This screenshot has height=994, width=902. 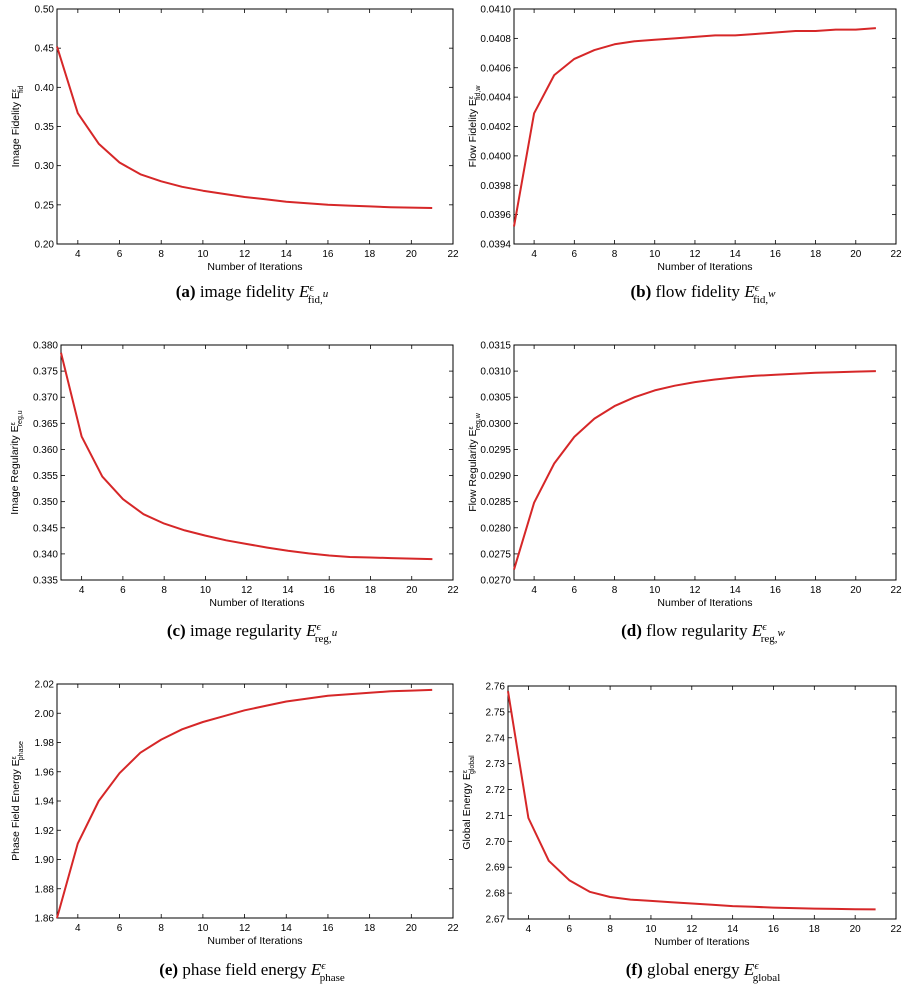 What do you see at coordinates (496, 868) in the screenshot?
I see `y-tick-label: 2.69` at bounding box center [496, 868].